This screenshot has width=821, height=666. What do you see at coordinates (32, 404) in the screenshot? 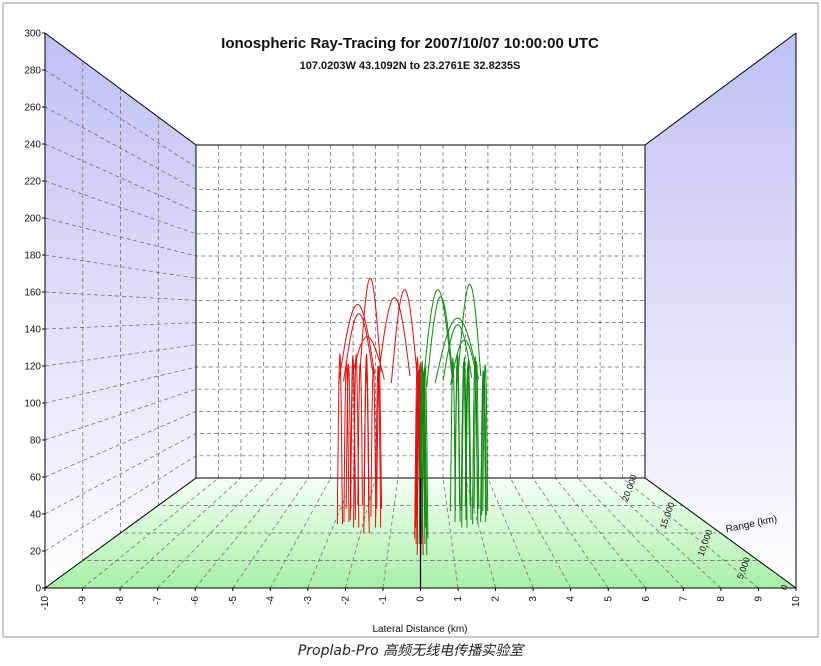
I see `y-tick-label: 100` at bounding box center [32, 404].